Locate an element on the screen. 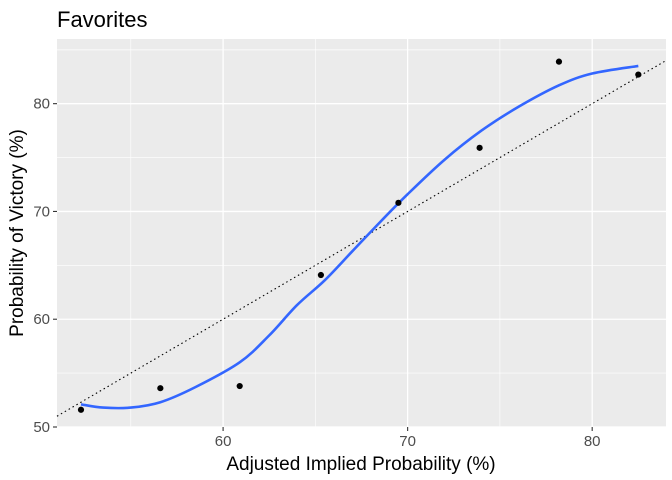 This screenshot has width=672, height=480. y-tick-label: 60 is located at coordinates (41, 319).